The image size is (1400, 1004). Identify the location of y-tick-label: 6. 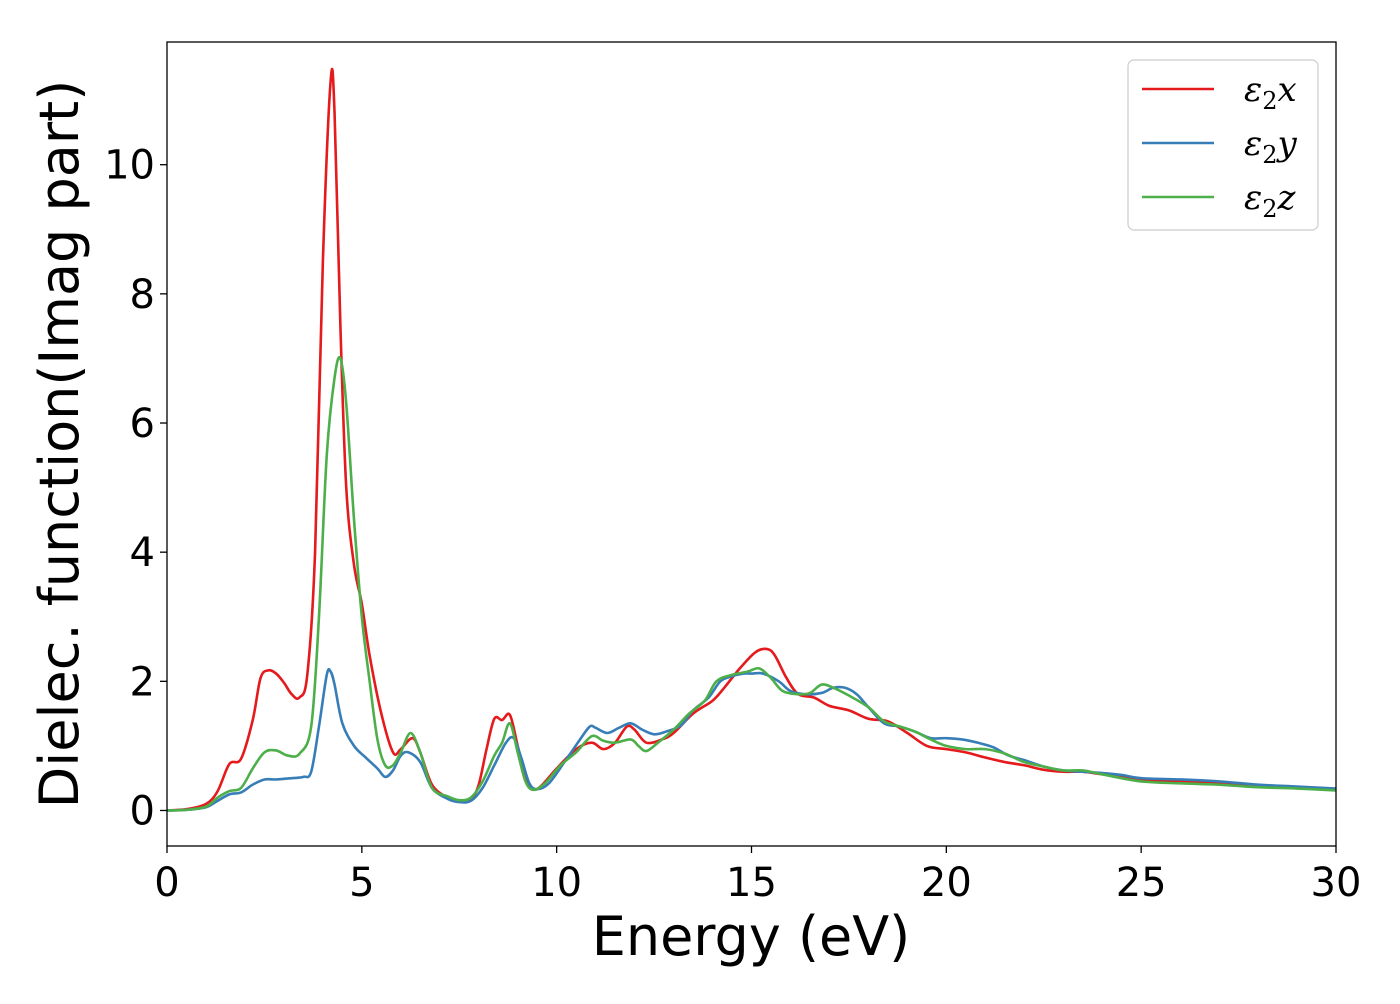
(142, 424).